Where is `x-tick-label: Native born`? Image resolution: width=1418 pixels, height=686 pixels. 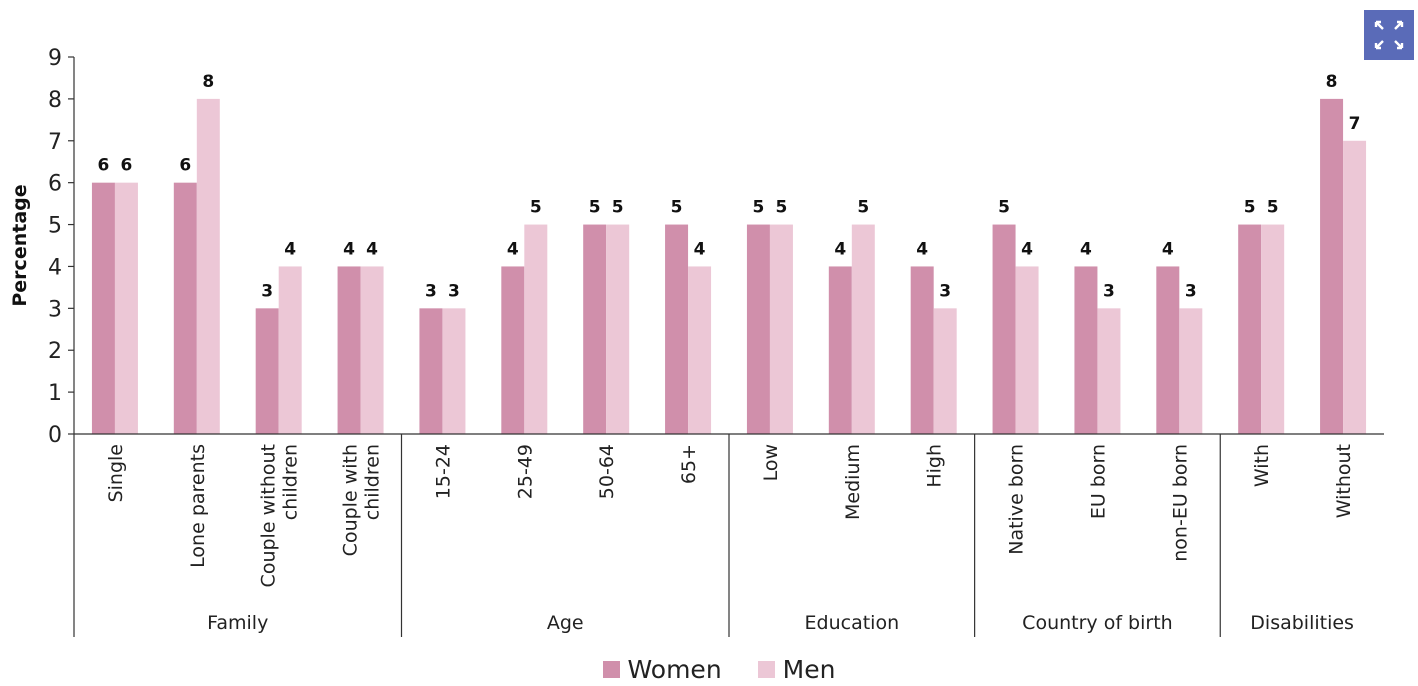 x-tick-label: Native born is located at coordinates (1017, 499).